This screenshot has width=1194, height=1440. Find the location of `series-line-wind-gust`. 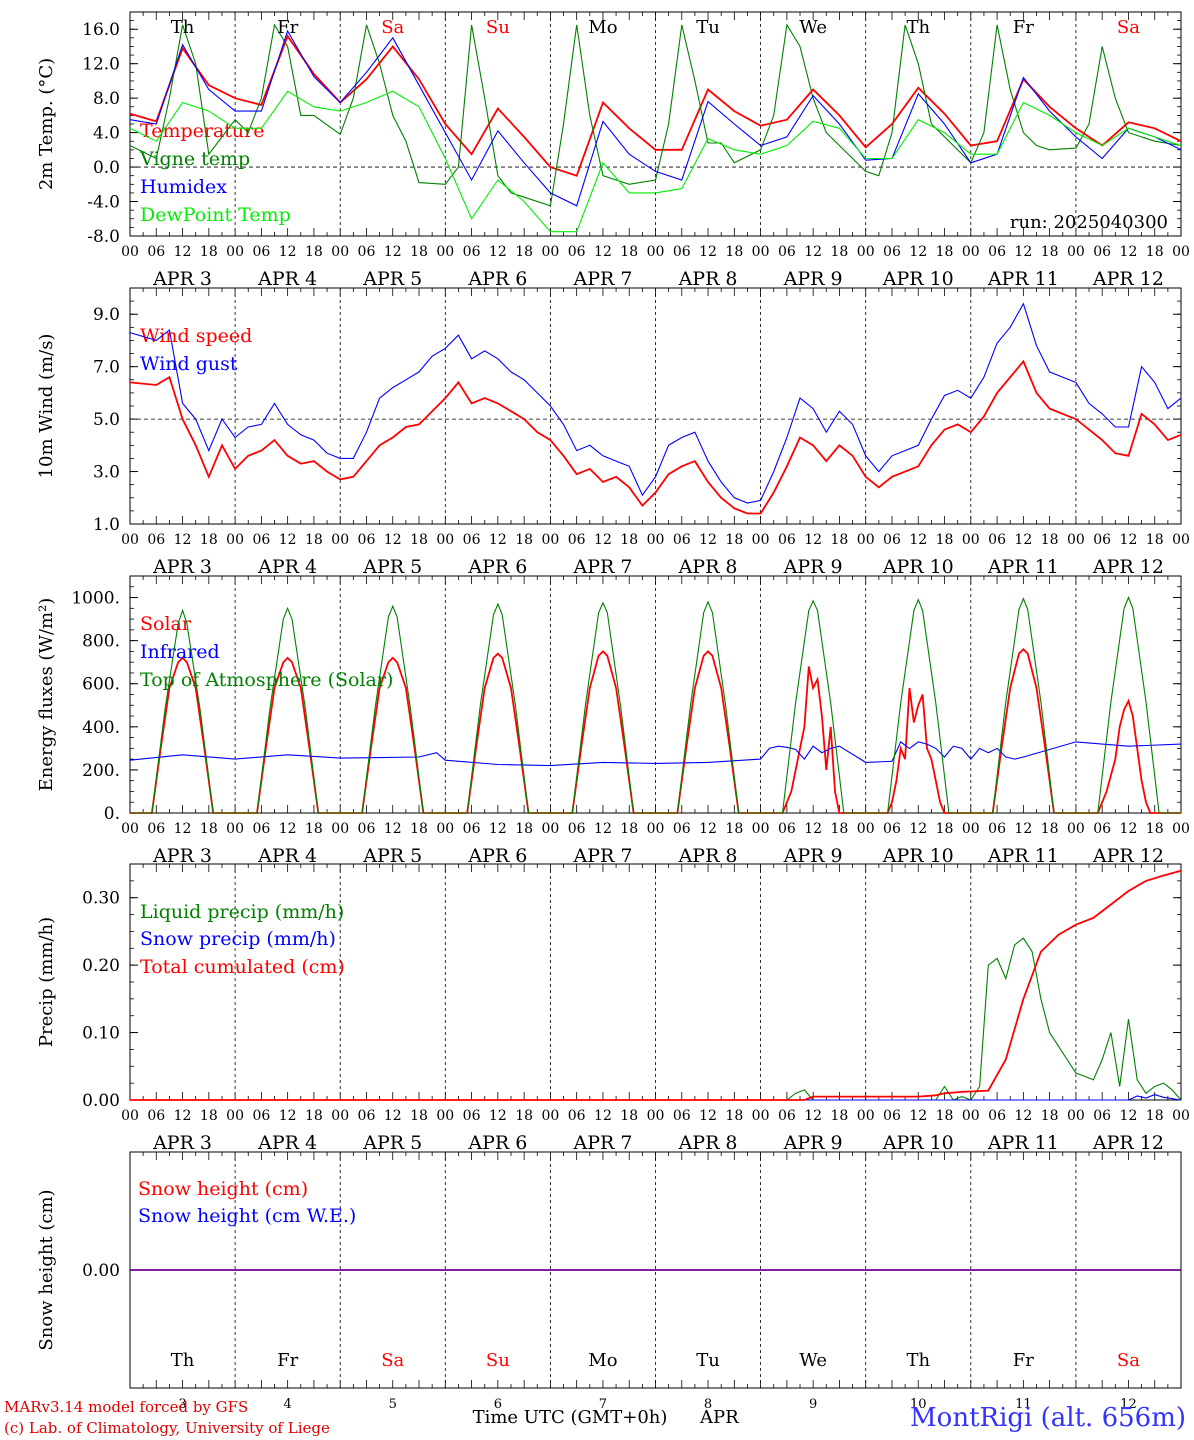

series-line-wind-gust is located at coordinates (655, 403).